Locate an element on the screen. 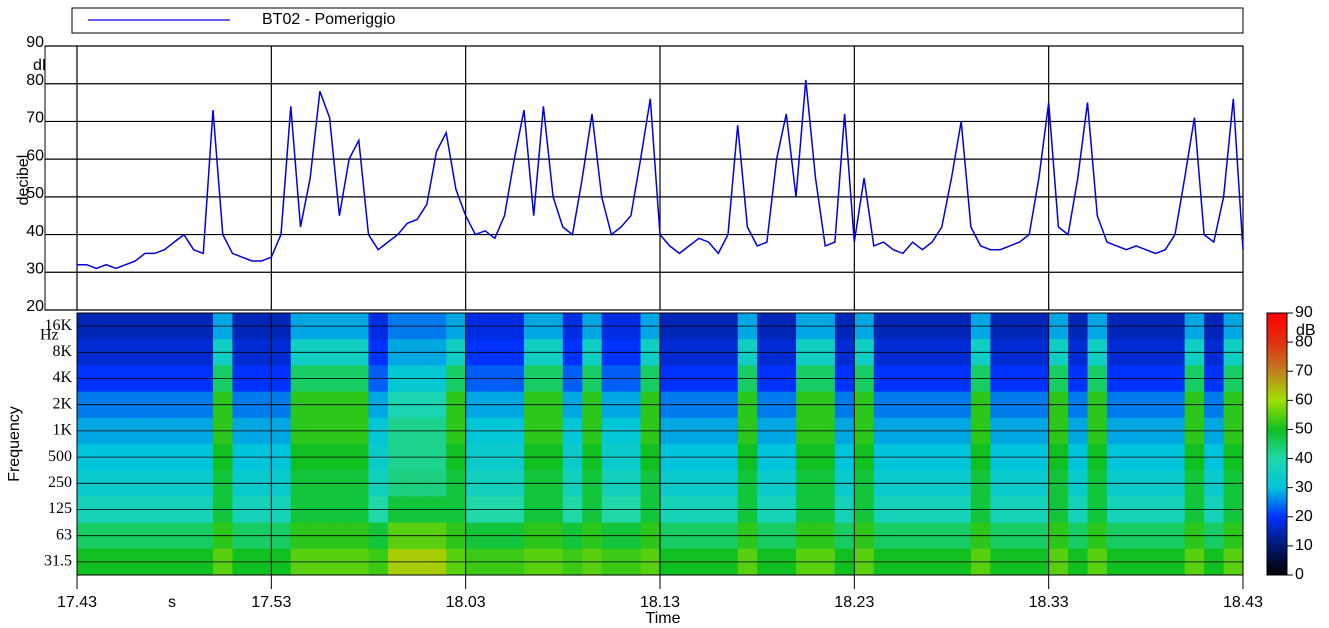  y-tick-label: 30 is located at coordinates (35, 269).